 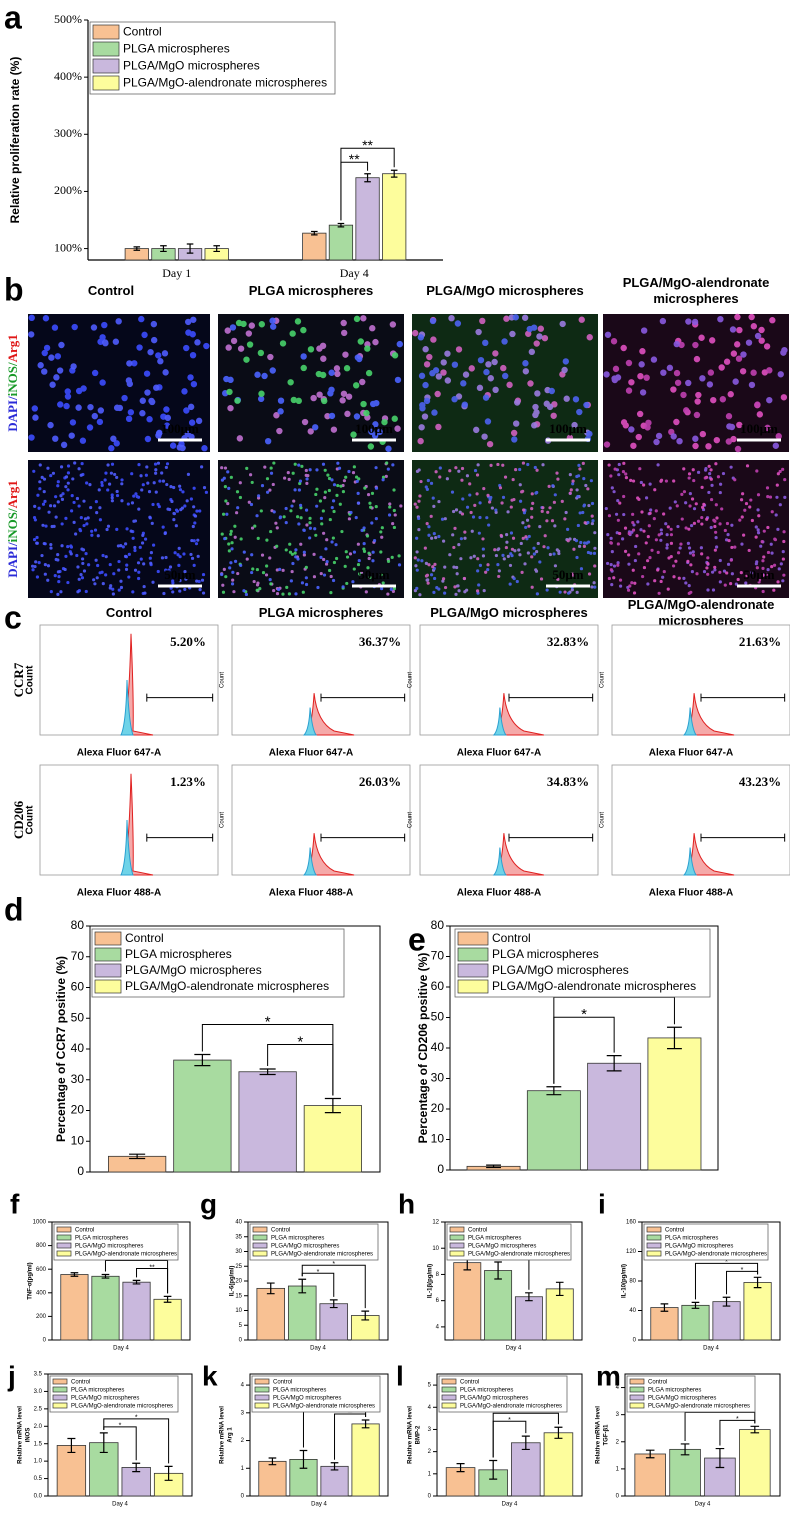 I want to click on panel-letter: l, so click(x=400, y=1375).